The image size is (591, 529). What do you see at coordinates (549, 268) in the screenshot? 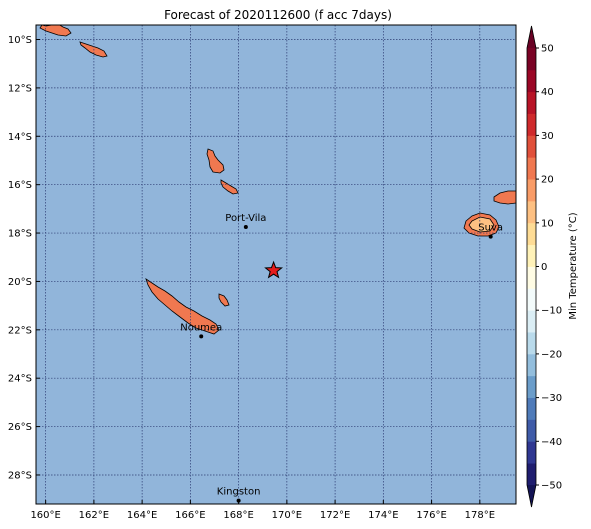
I see `colorbar-ticks: −50 −40 −30 −20 −10 0 10 20 30 40 50` at bounding box center [549, 268].